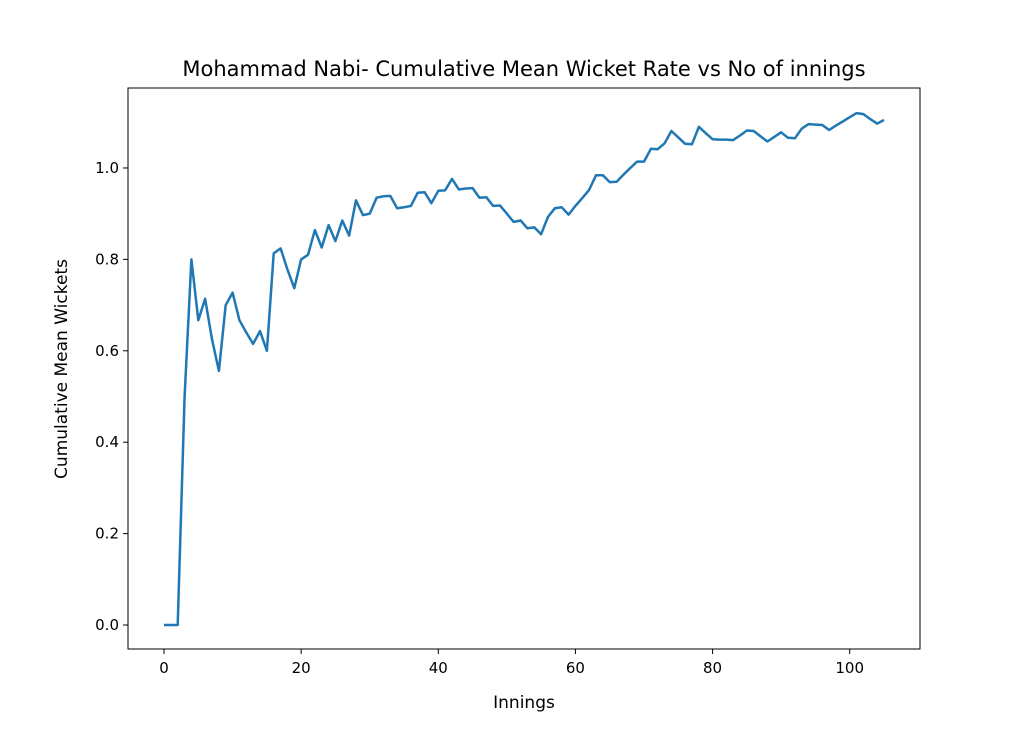 The image size is (1023, 735). Describe the element at coordinates (107, 534) in the screenshot. I see `y-tick-label: 0.2` at that location.